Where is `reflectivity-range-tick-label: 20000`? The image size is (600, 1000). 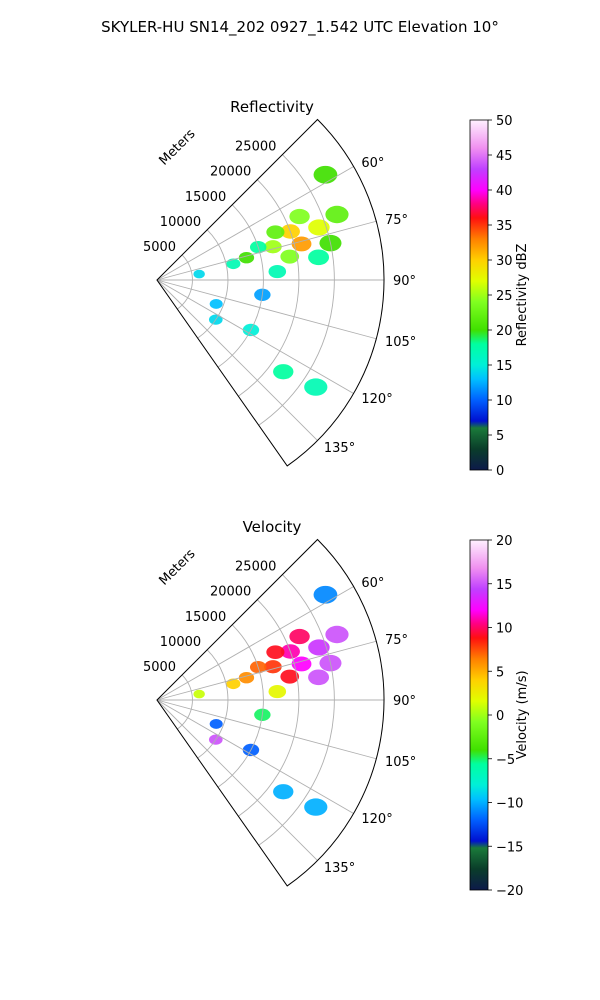
reflectivity-range-tick-label: 20000 is located at coordinates (230, 172).